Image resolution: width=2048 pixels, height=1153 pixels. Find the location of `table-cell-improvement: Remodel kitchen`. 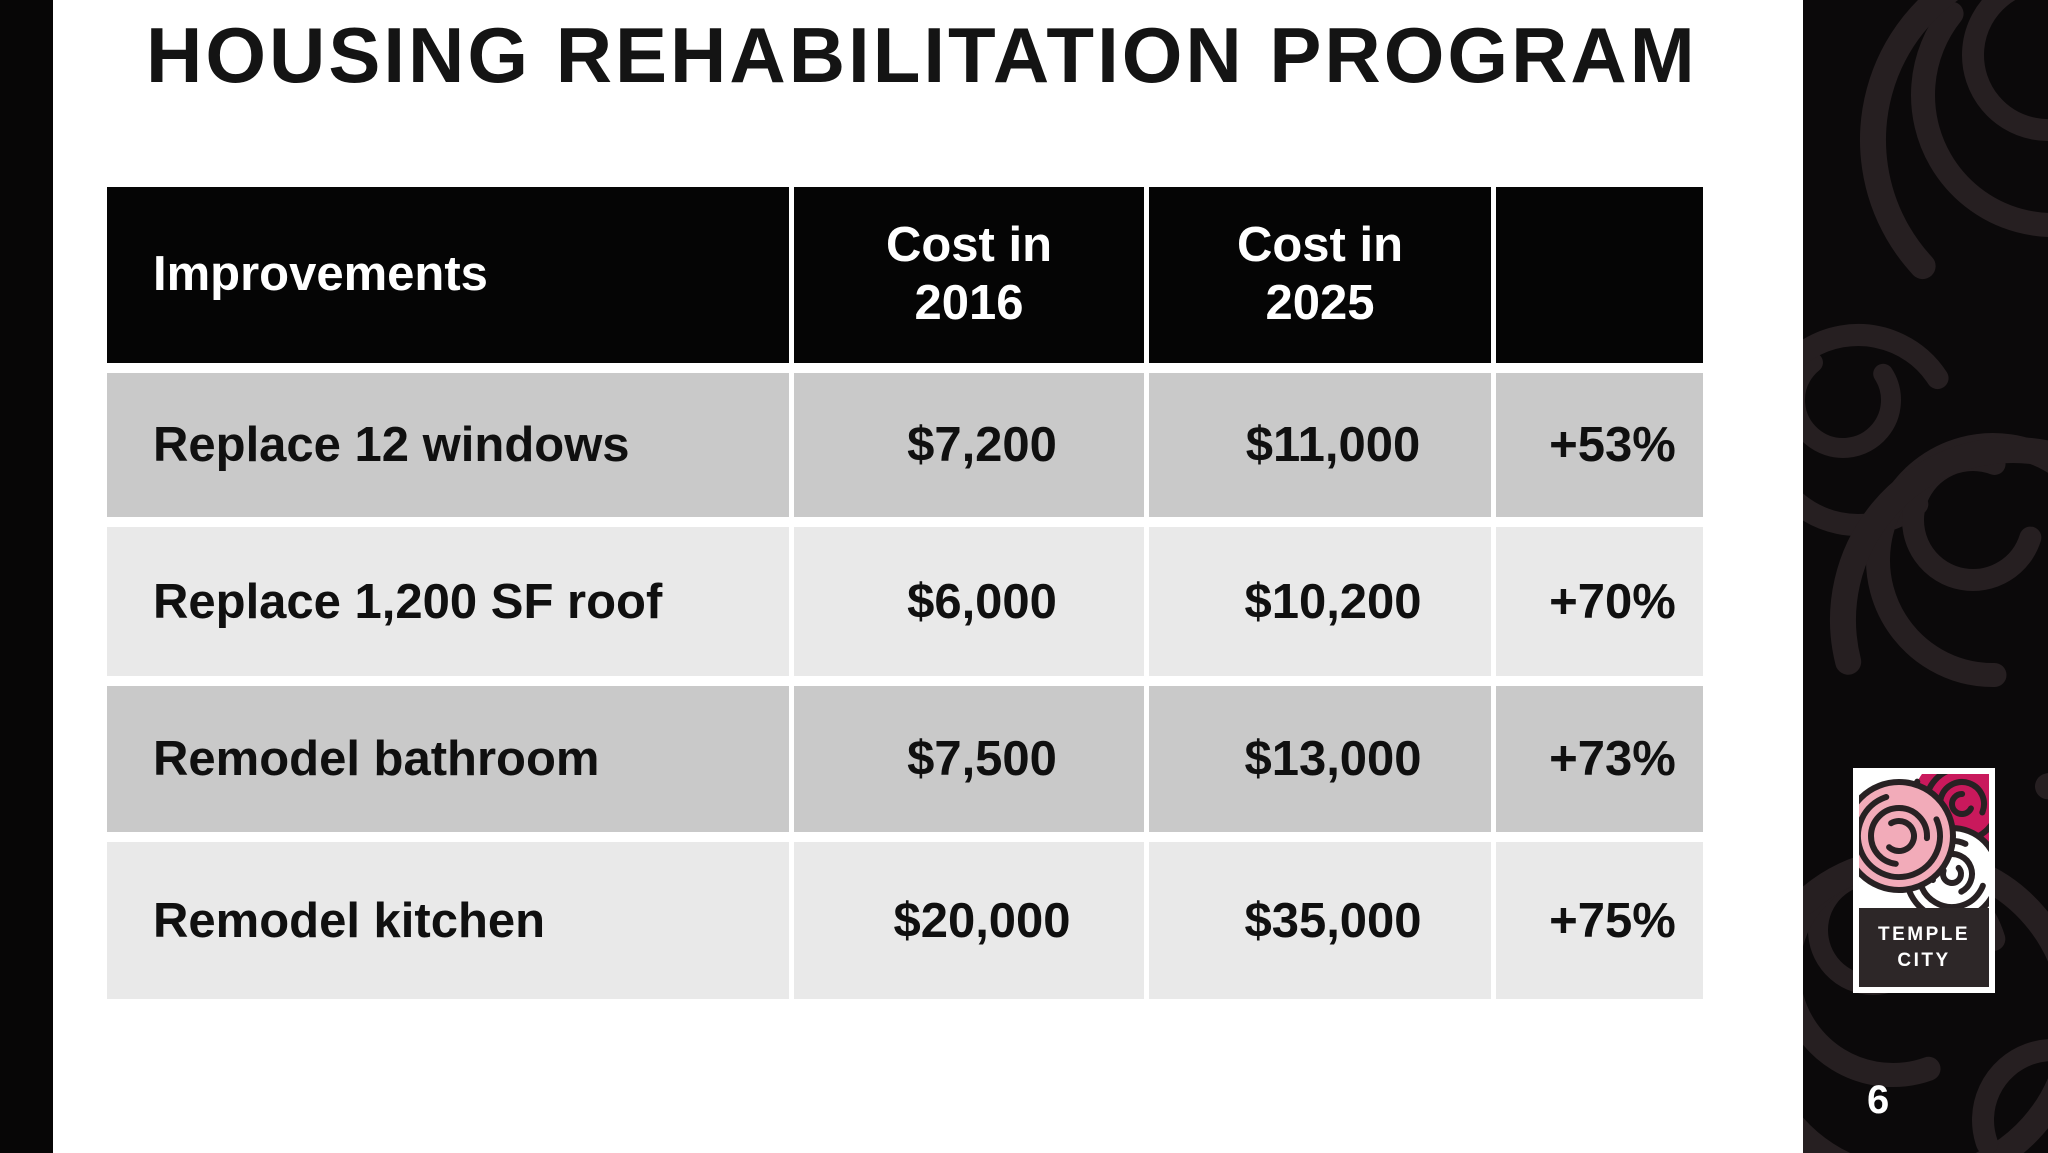

table-cell-improvement: Remodel kitchen is located at coordinates (448, 920).